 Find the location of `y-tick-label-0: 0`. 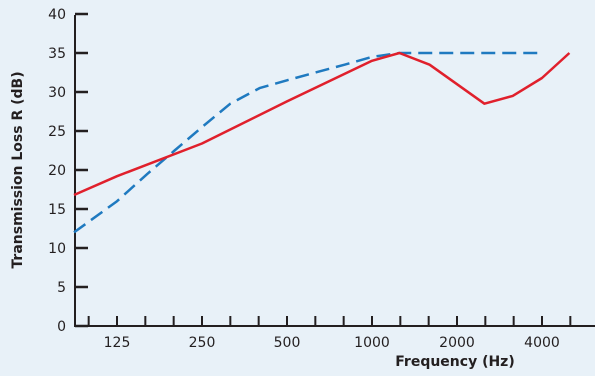

y-tick-label-0: 0 is located at coordinates (61, 327).